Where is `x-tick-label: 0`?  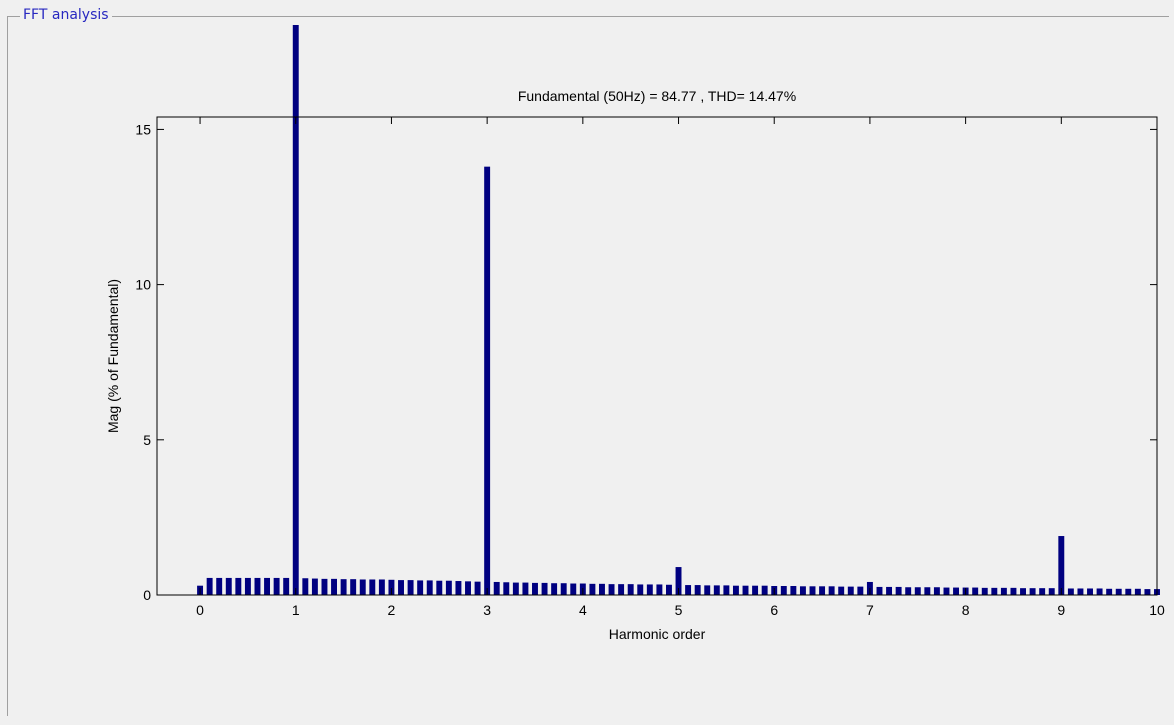 x-tick-label: 0 is located at coordinates (200, 610).